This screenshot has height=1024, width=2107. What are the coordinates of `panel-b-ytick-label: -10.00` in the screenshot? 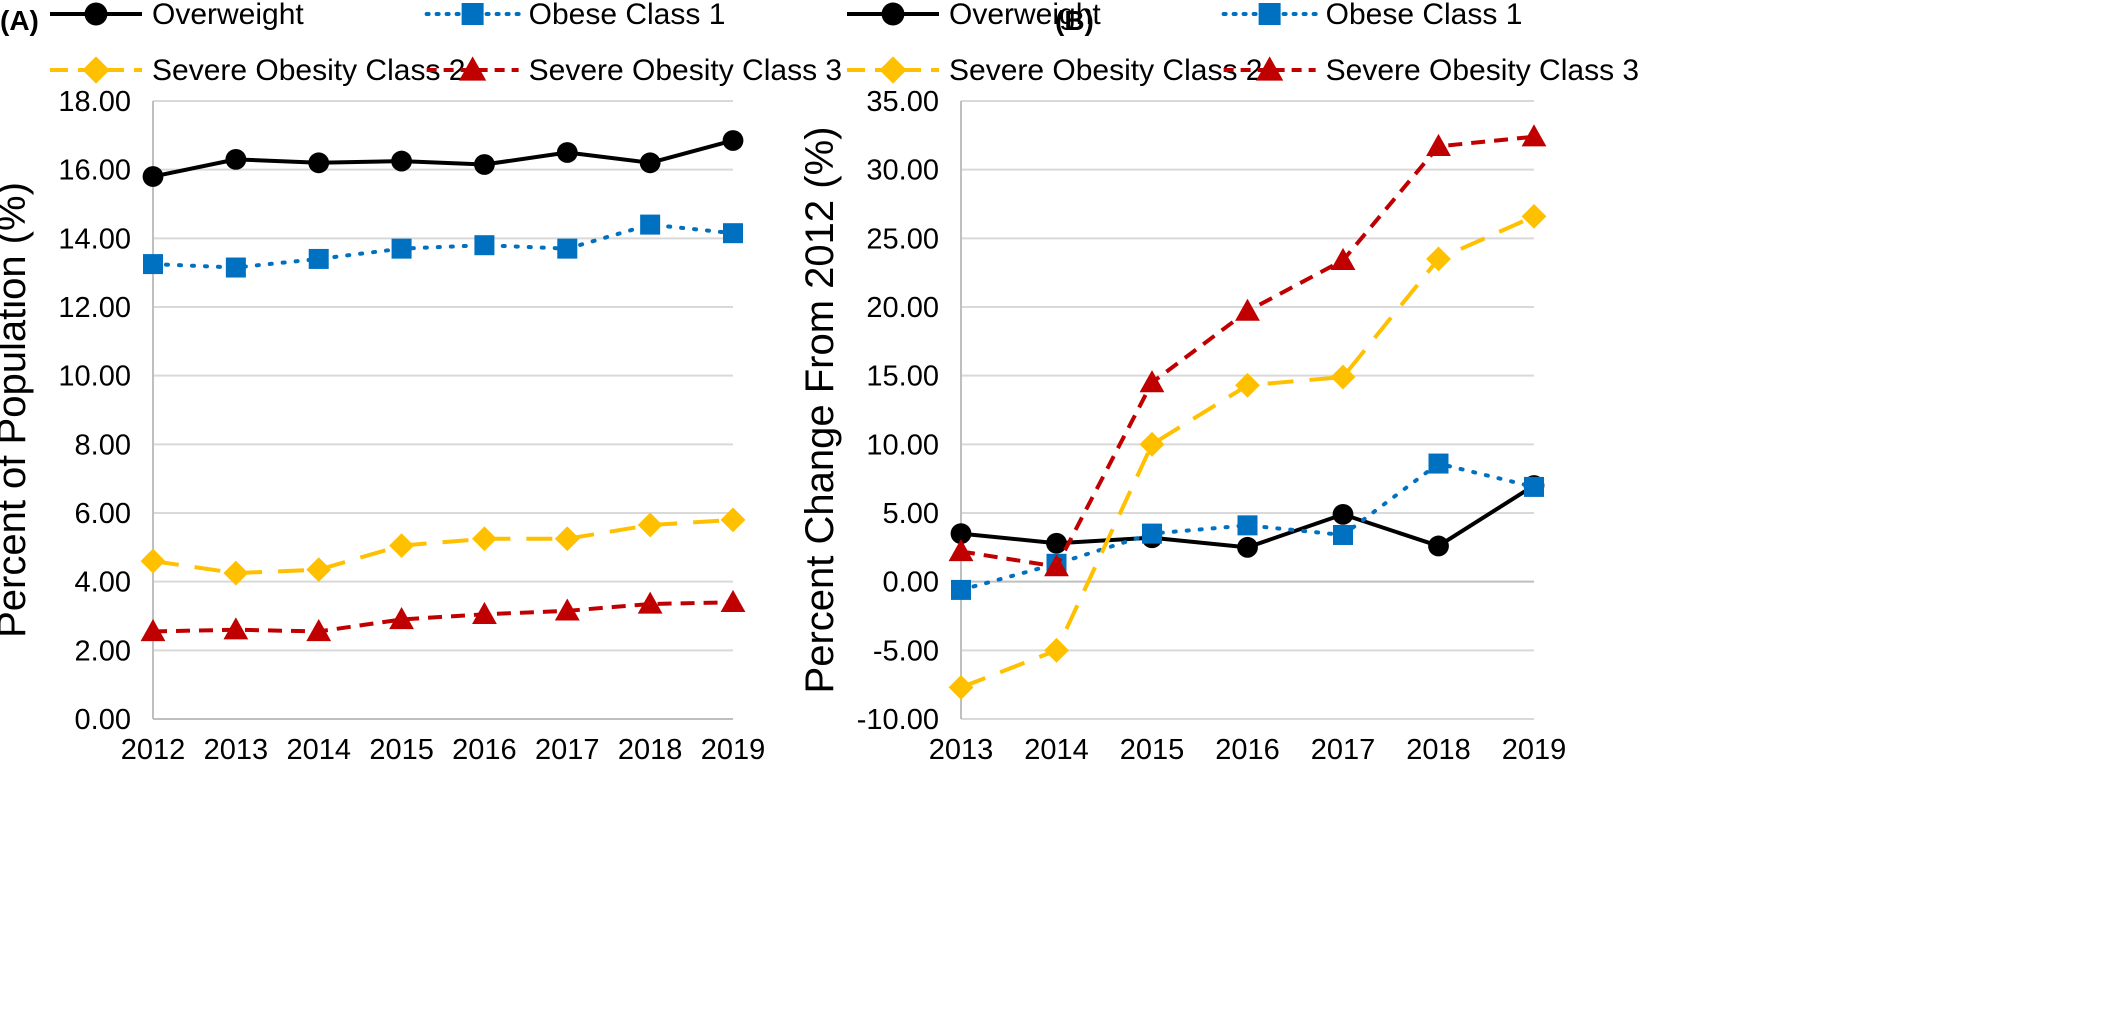 It's located at (898, 720).